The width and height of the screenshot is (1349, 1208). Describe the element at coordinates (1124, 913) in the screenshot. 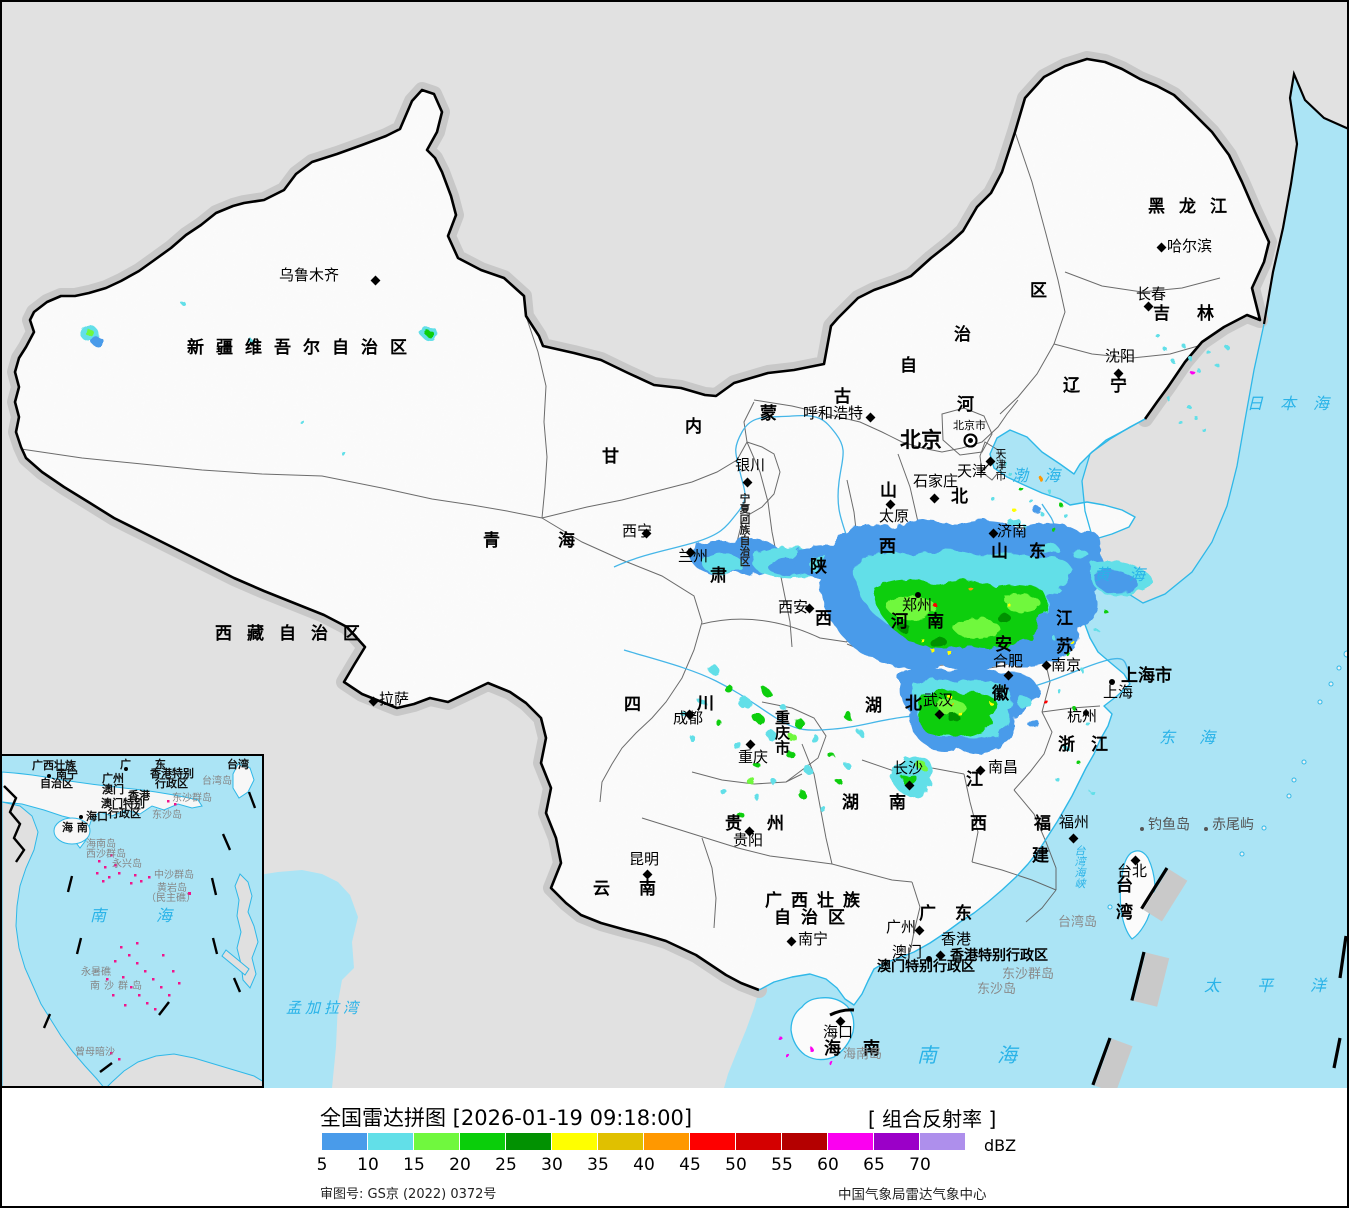

I see `map-label: 湾` at that location.